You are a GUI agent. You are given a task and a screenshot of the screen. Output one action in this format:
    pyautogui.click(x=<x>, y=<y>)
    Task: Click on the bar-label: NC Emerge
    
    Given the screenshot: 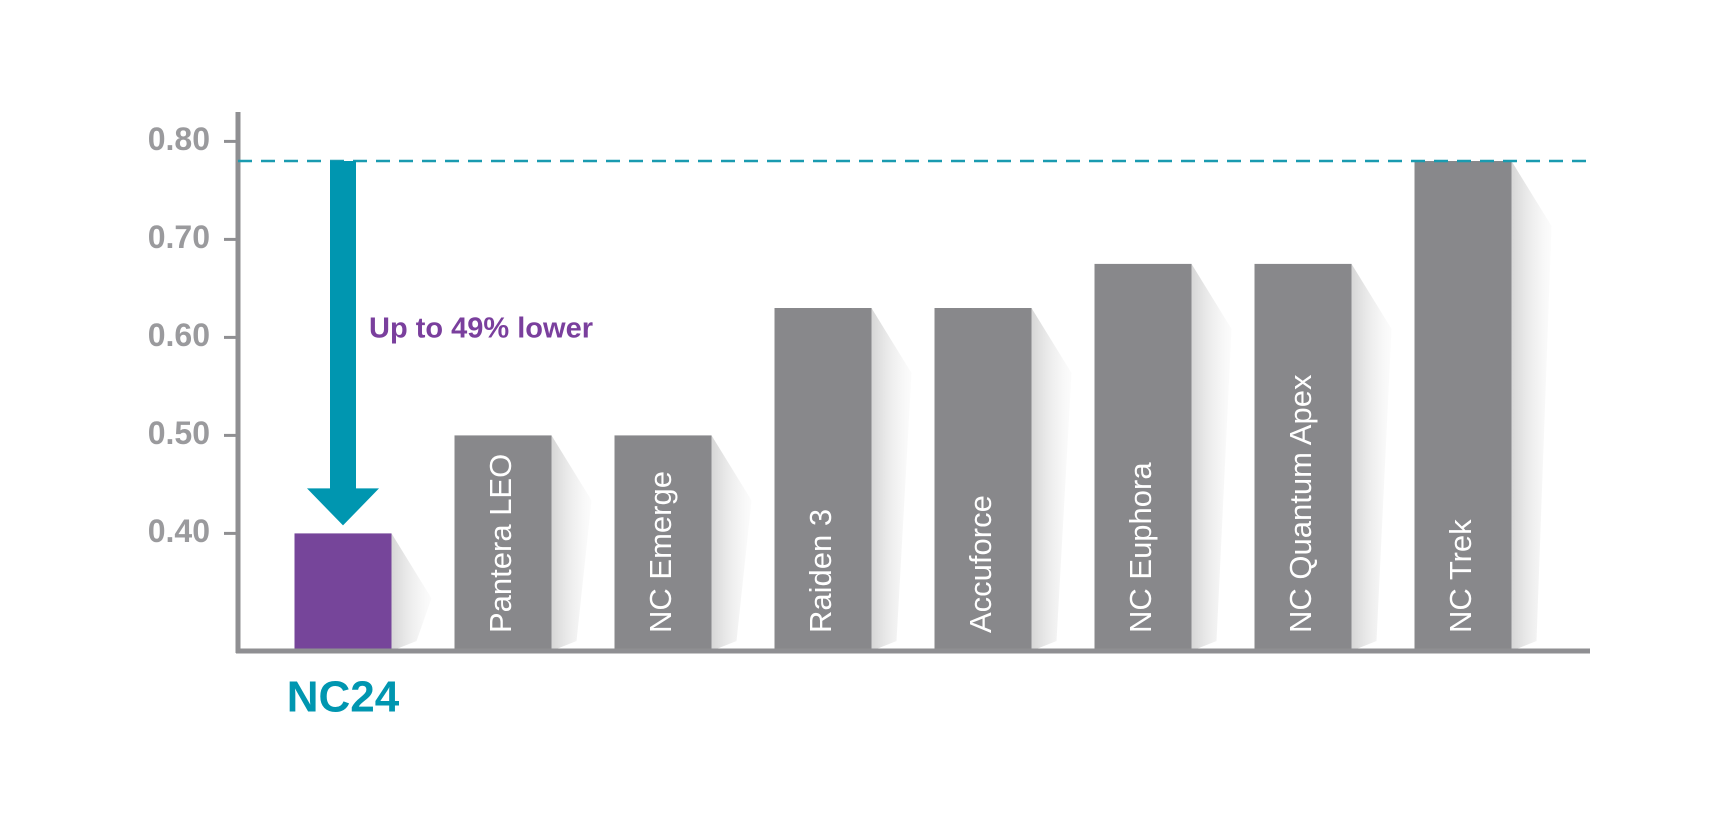 What is the action you would take?
    pyautogui.click(x=660, y=552)
    